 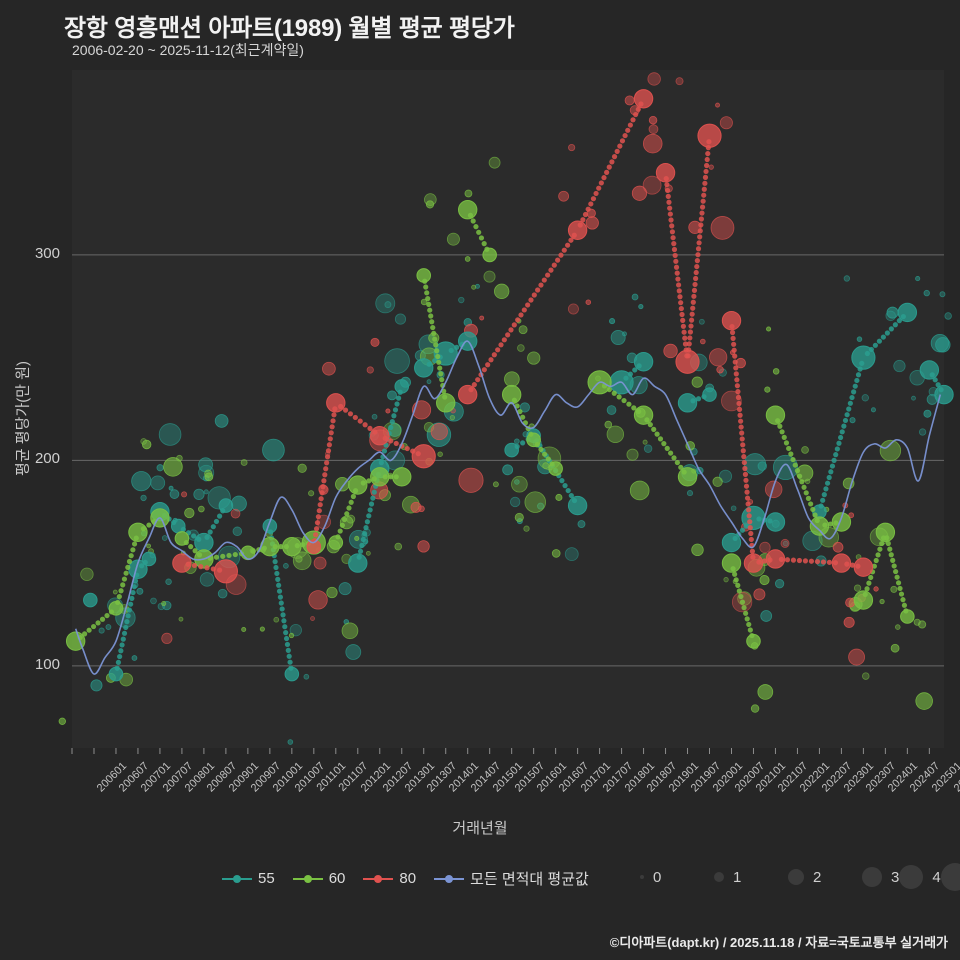 What do you see at coordinates (318, 878) in the screenshot?
I see `legend-item-60: 60` at bounding box center [318, 878].